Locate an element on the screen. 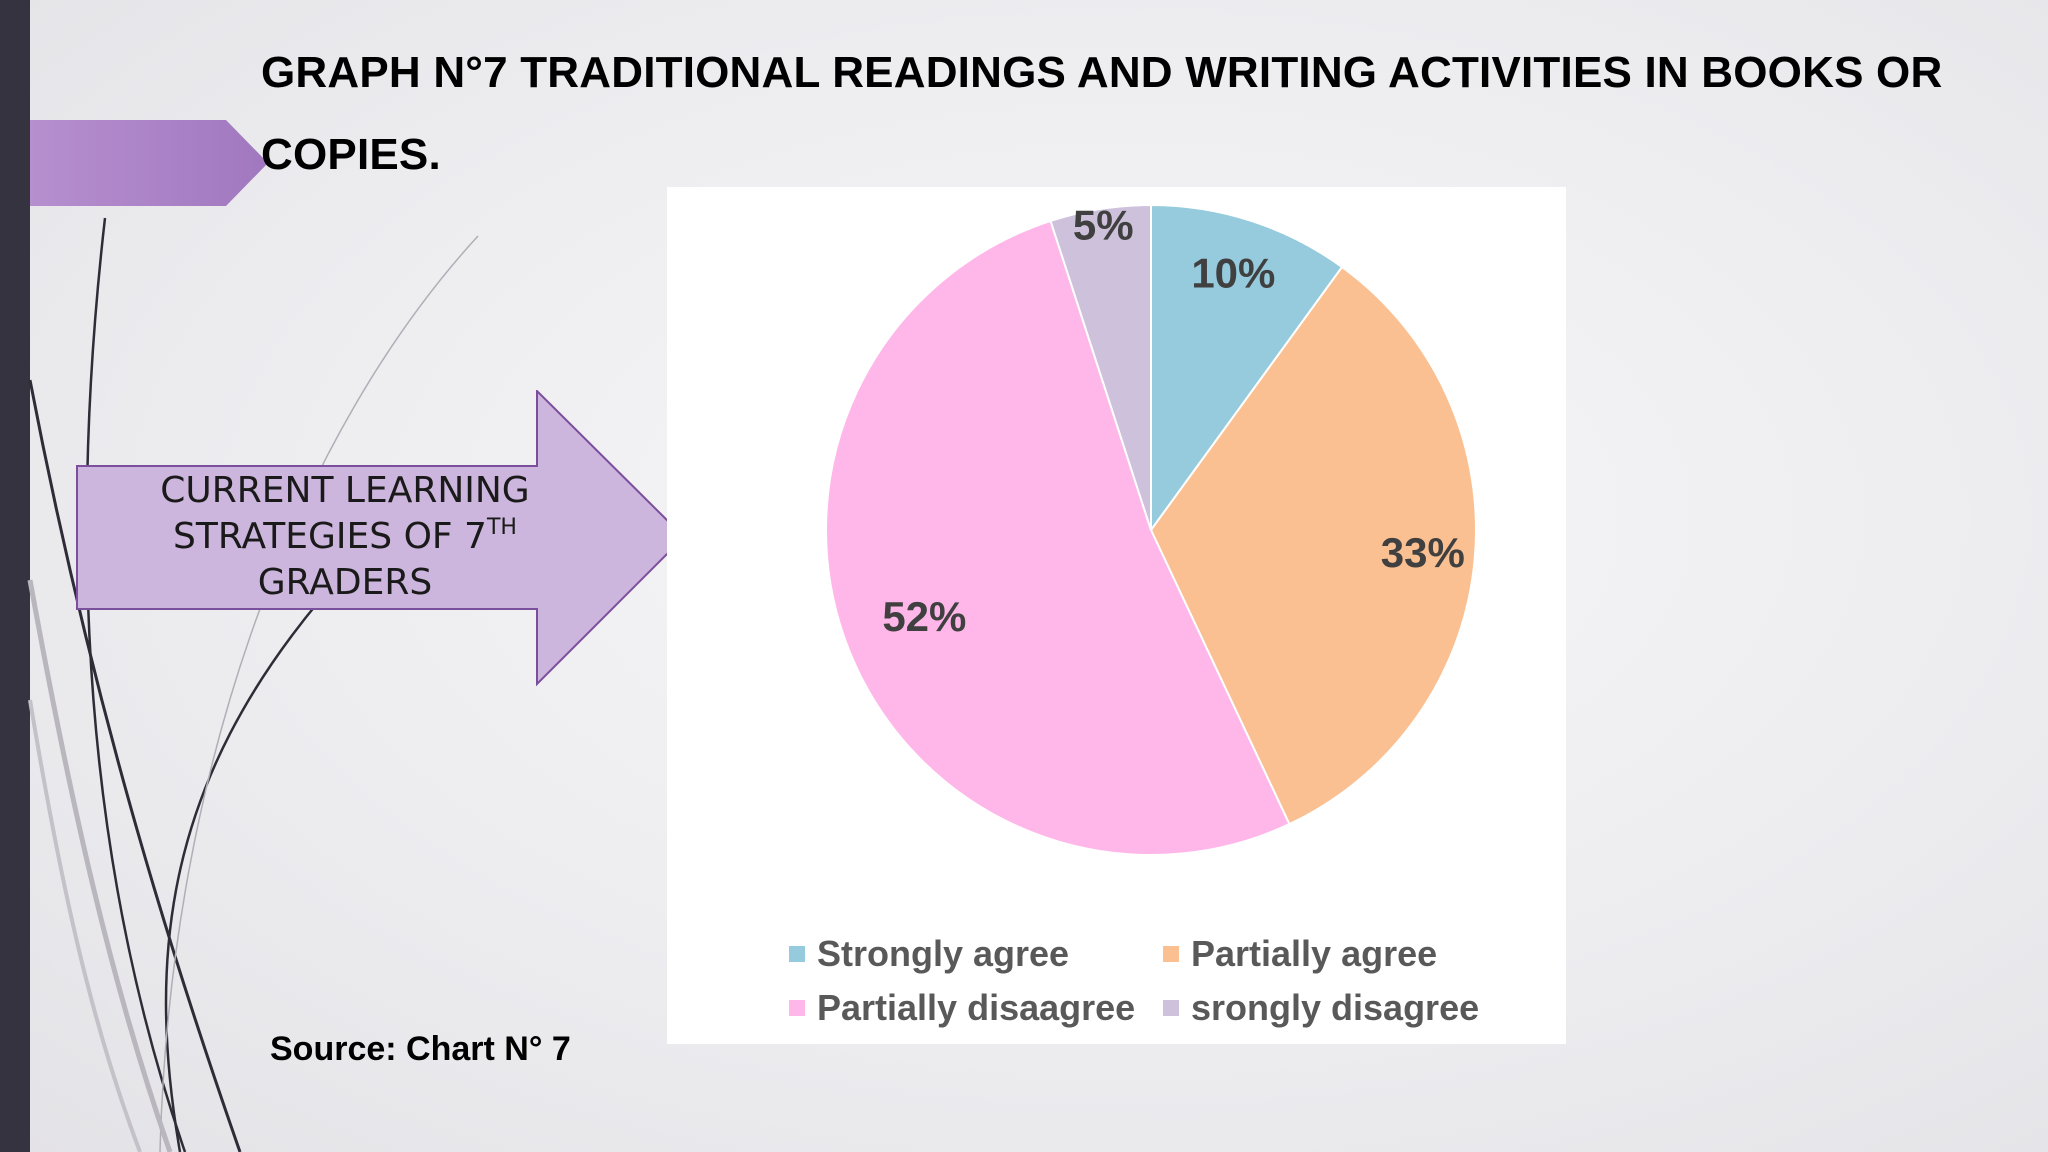 The image size is (2048, 1152). pie-slice-strongly-agree is located at coordinates (1247, 368).